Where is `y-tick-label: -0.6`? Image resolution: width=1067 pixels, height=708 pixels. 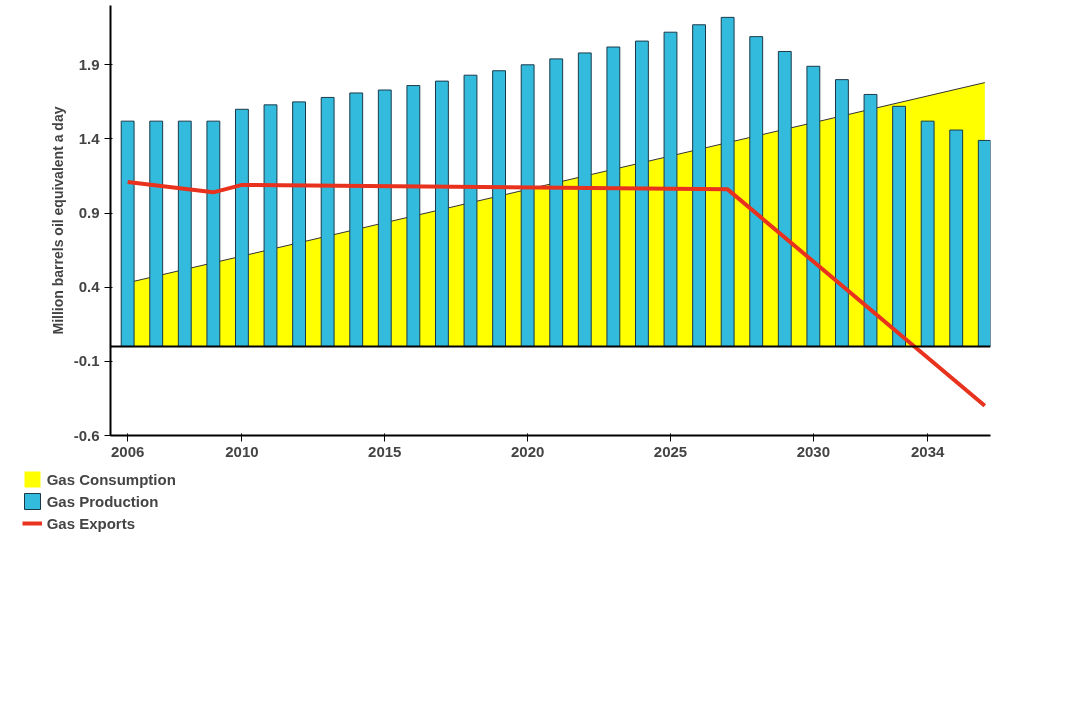
y-tick-label: -0.6 is located at coordinates (86, 435).